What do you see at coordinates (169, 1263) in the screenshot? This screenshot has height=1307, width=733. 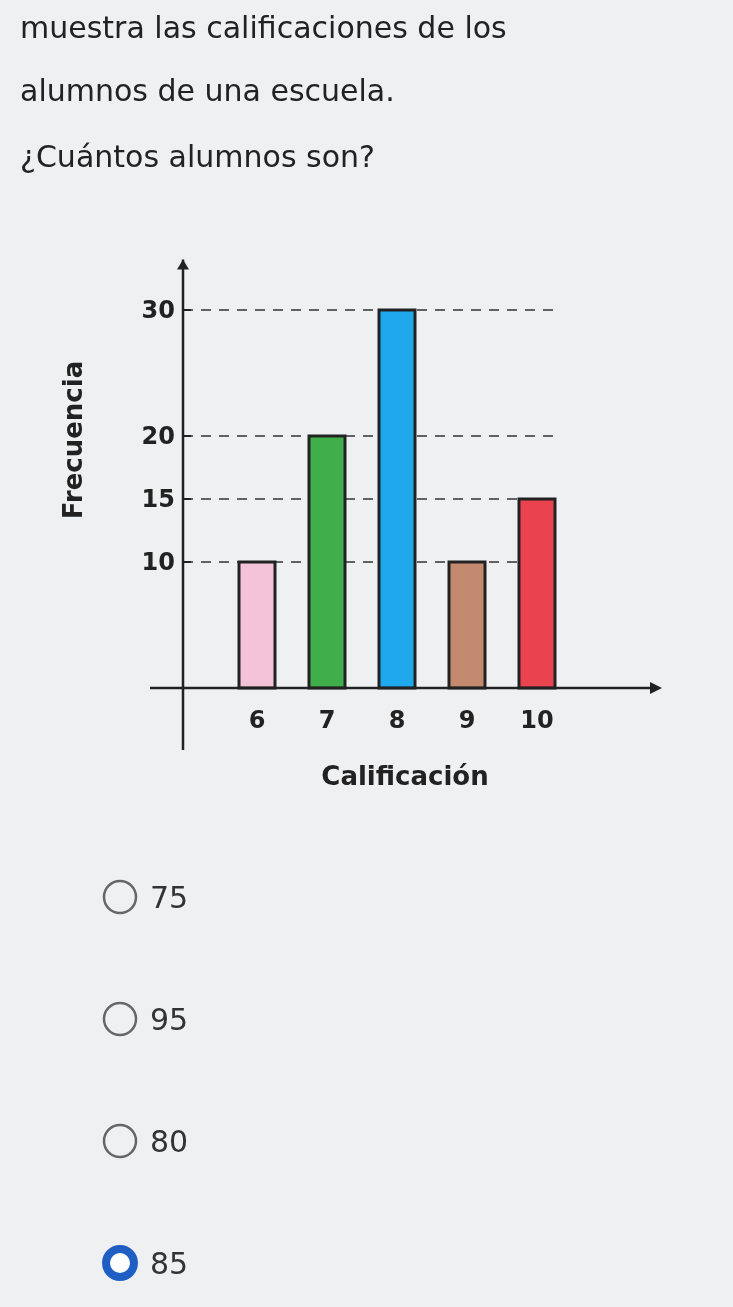 I see `text: 85` at bounding box center [169, 1263].